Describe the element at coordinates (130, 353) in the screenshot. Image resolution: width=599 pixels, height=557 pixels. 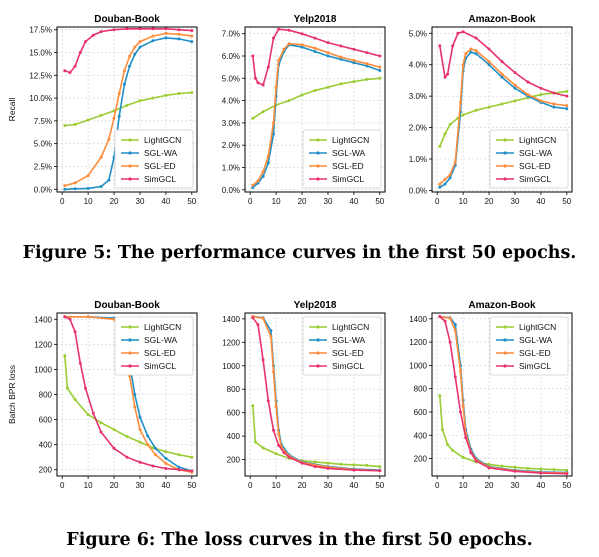
I see `legend-marker-sgl-ed` at that location.